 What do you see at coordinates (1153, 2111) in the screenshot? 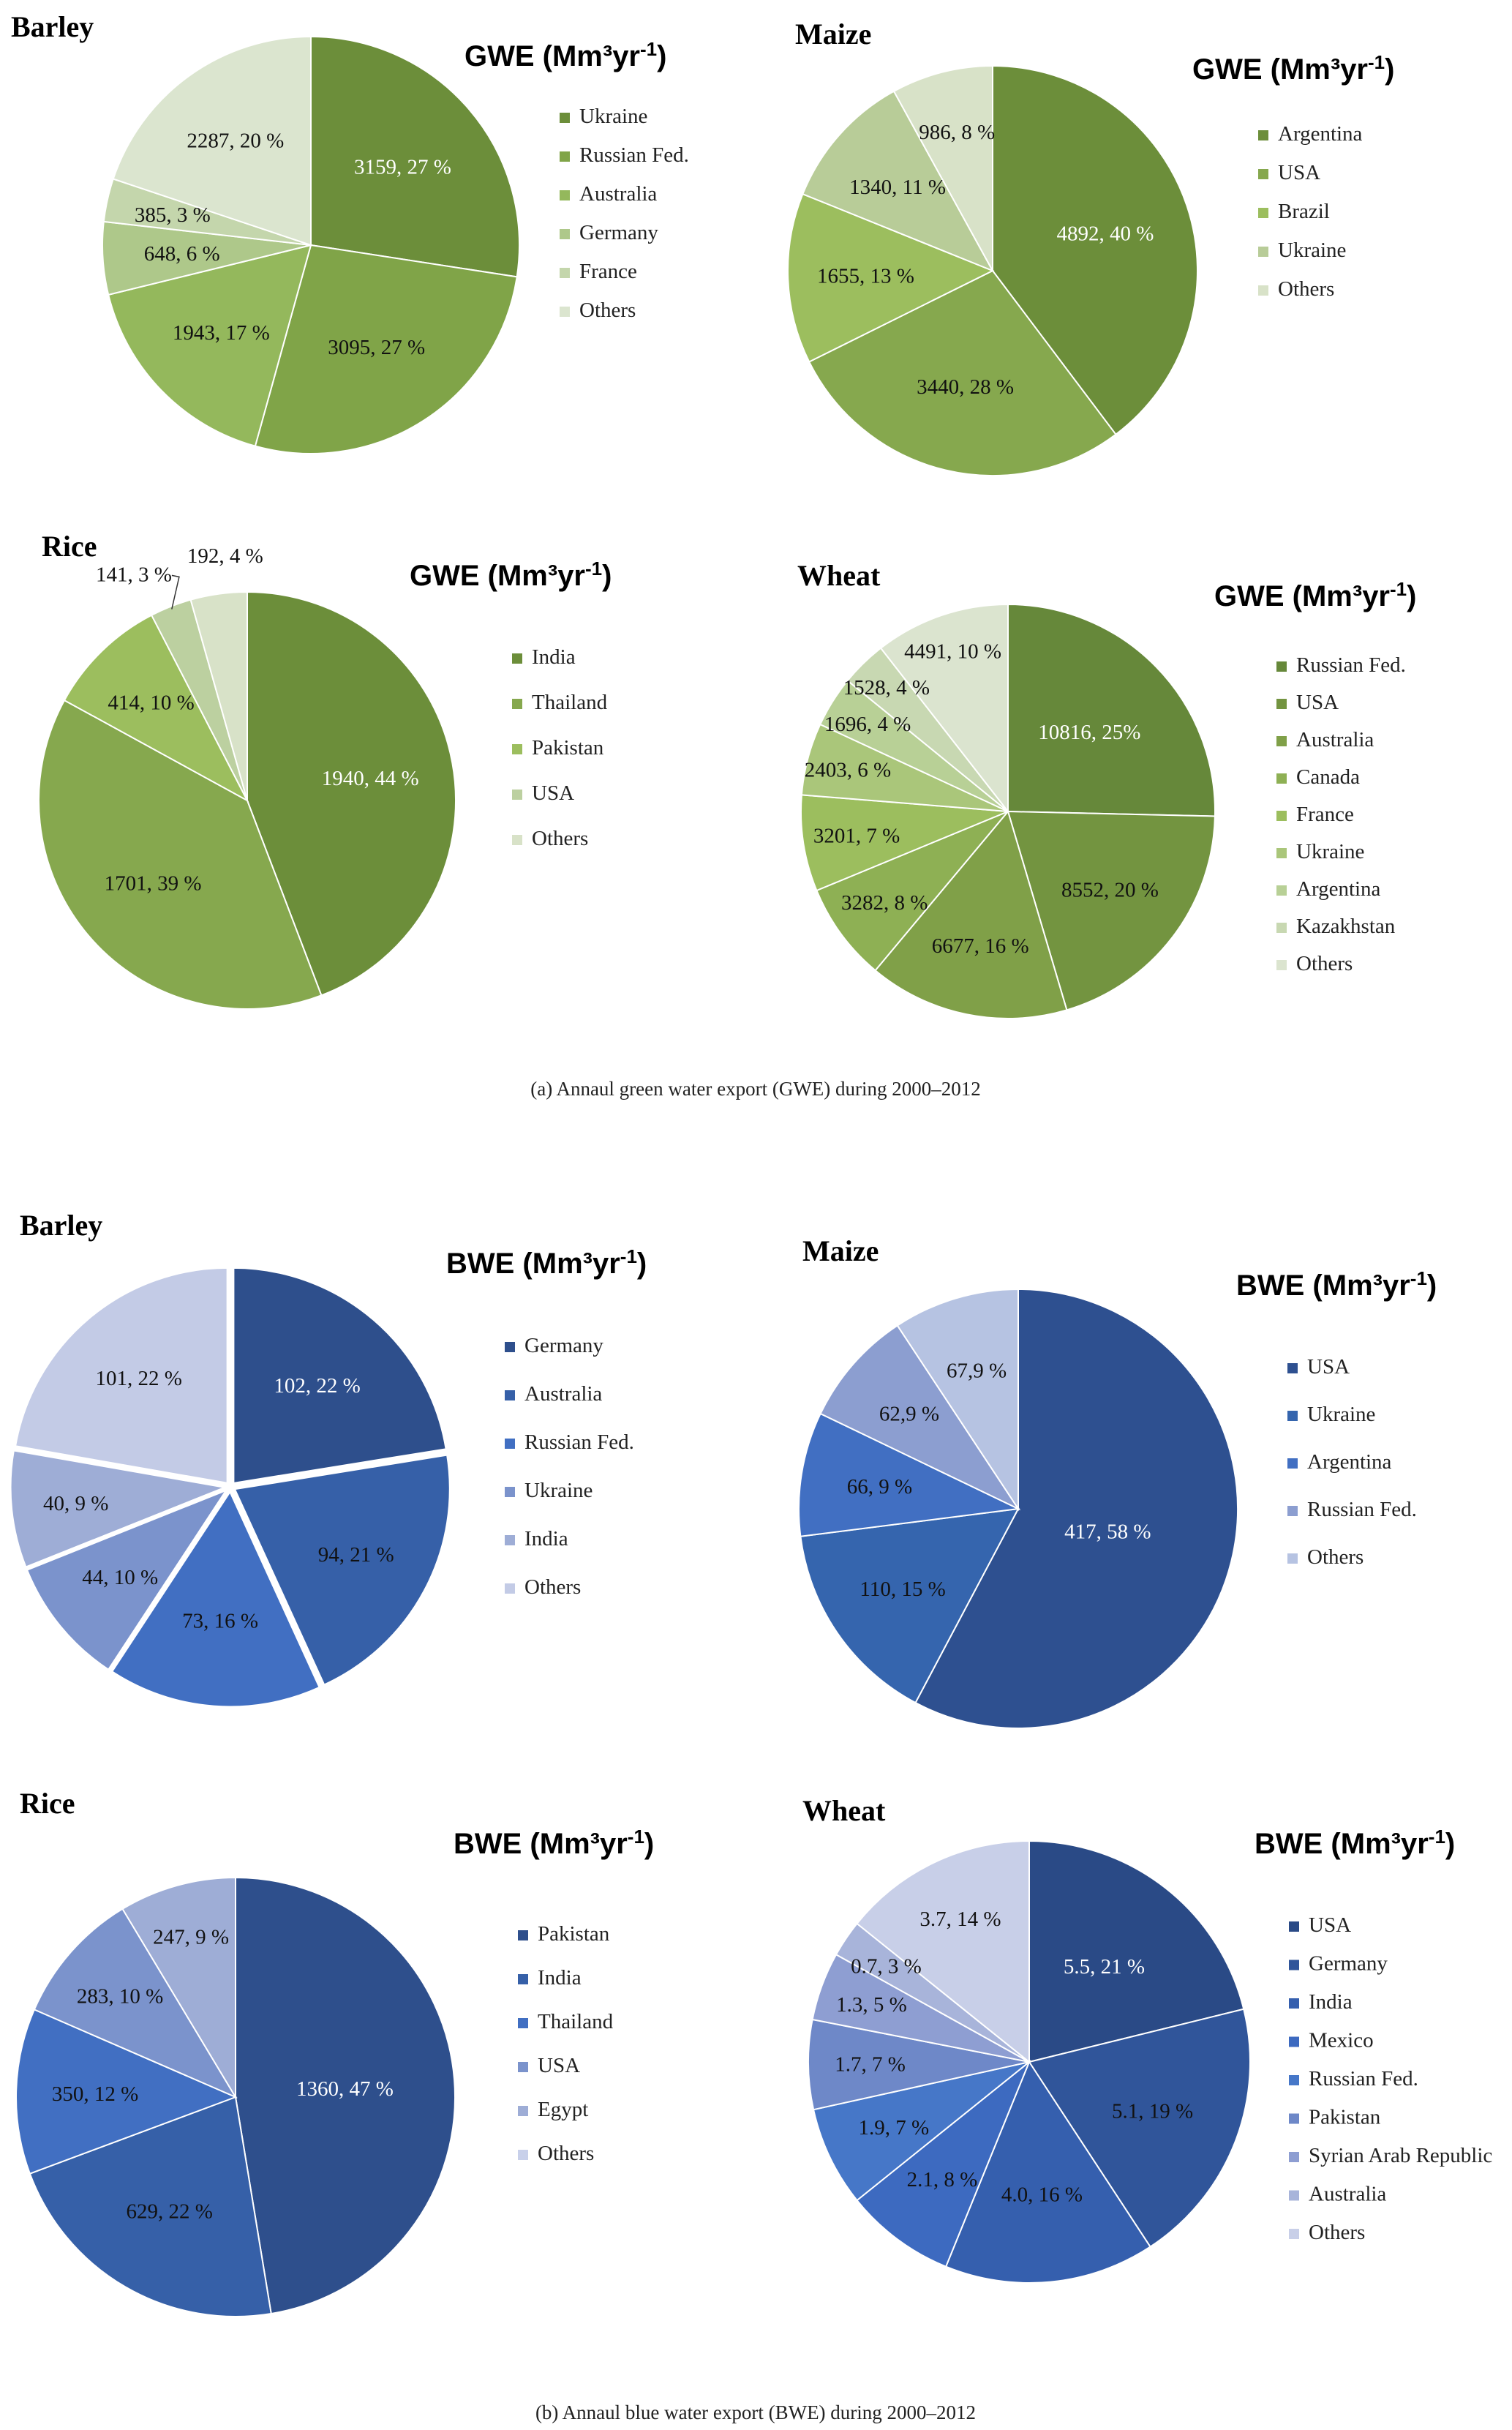
I see `data-label: 5.1, 19 %` at bounding box center [1153, 2111].